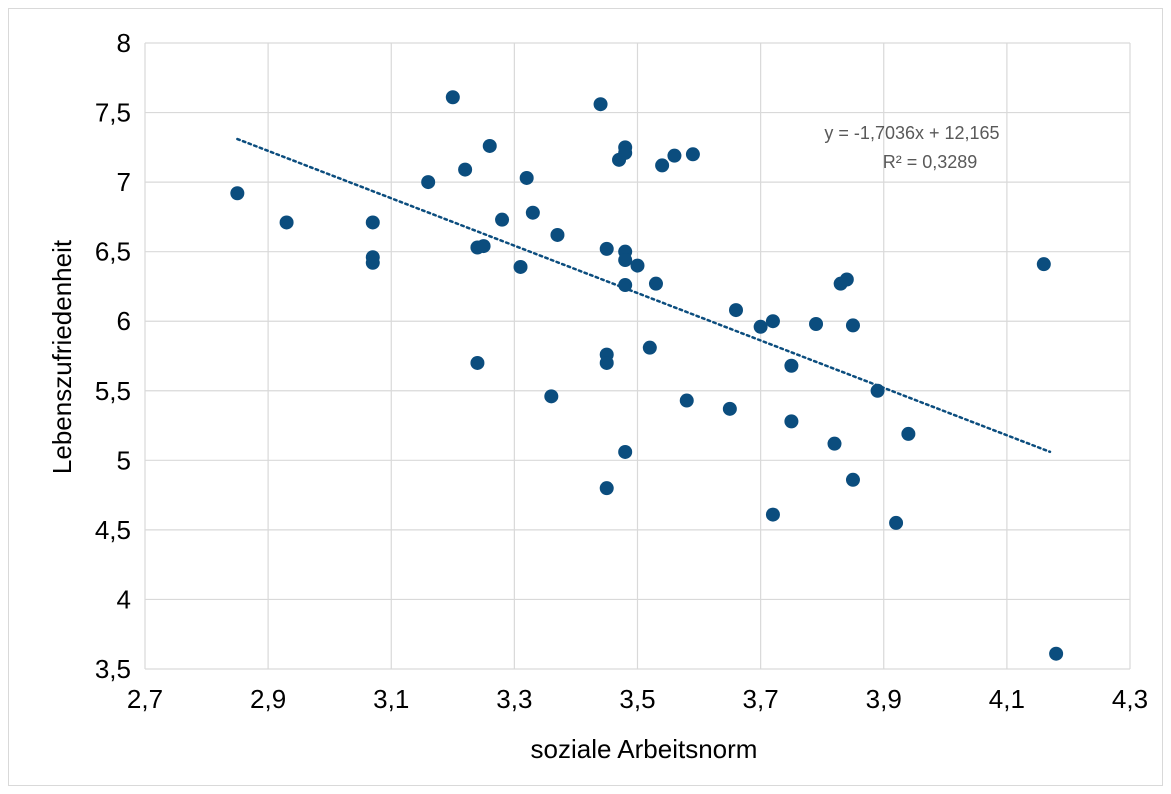 This screenshot has height=794, width=1171. Describe the element at coordinates (113, 669) in the screenshot. I see `y-tick-label: 3,5` at that location.